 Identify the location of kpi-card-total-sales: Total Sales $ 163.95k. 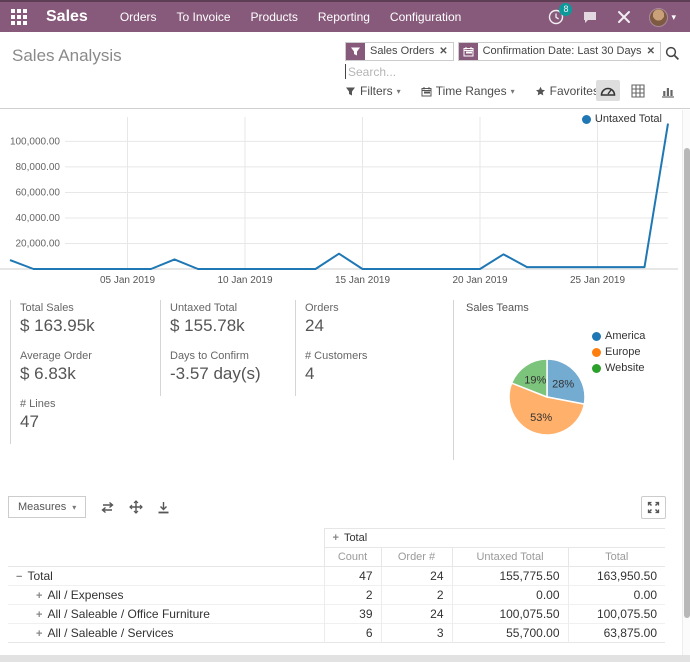
(85, 324).